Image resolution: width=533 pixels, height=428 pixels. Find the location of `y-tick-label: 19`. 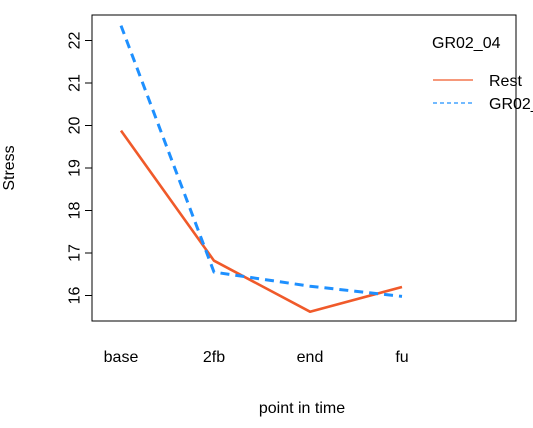

y-tick-label: 19 is located at coordinates (75, 168).